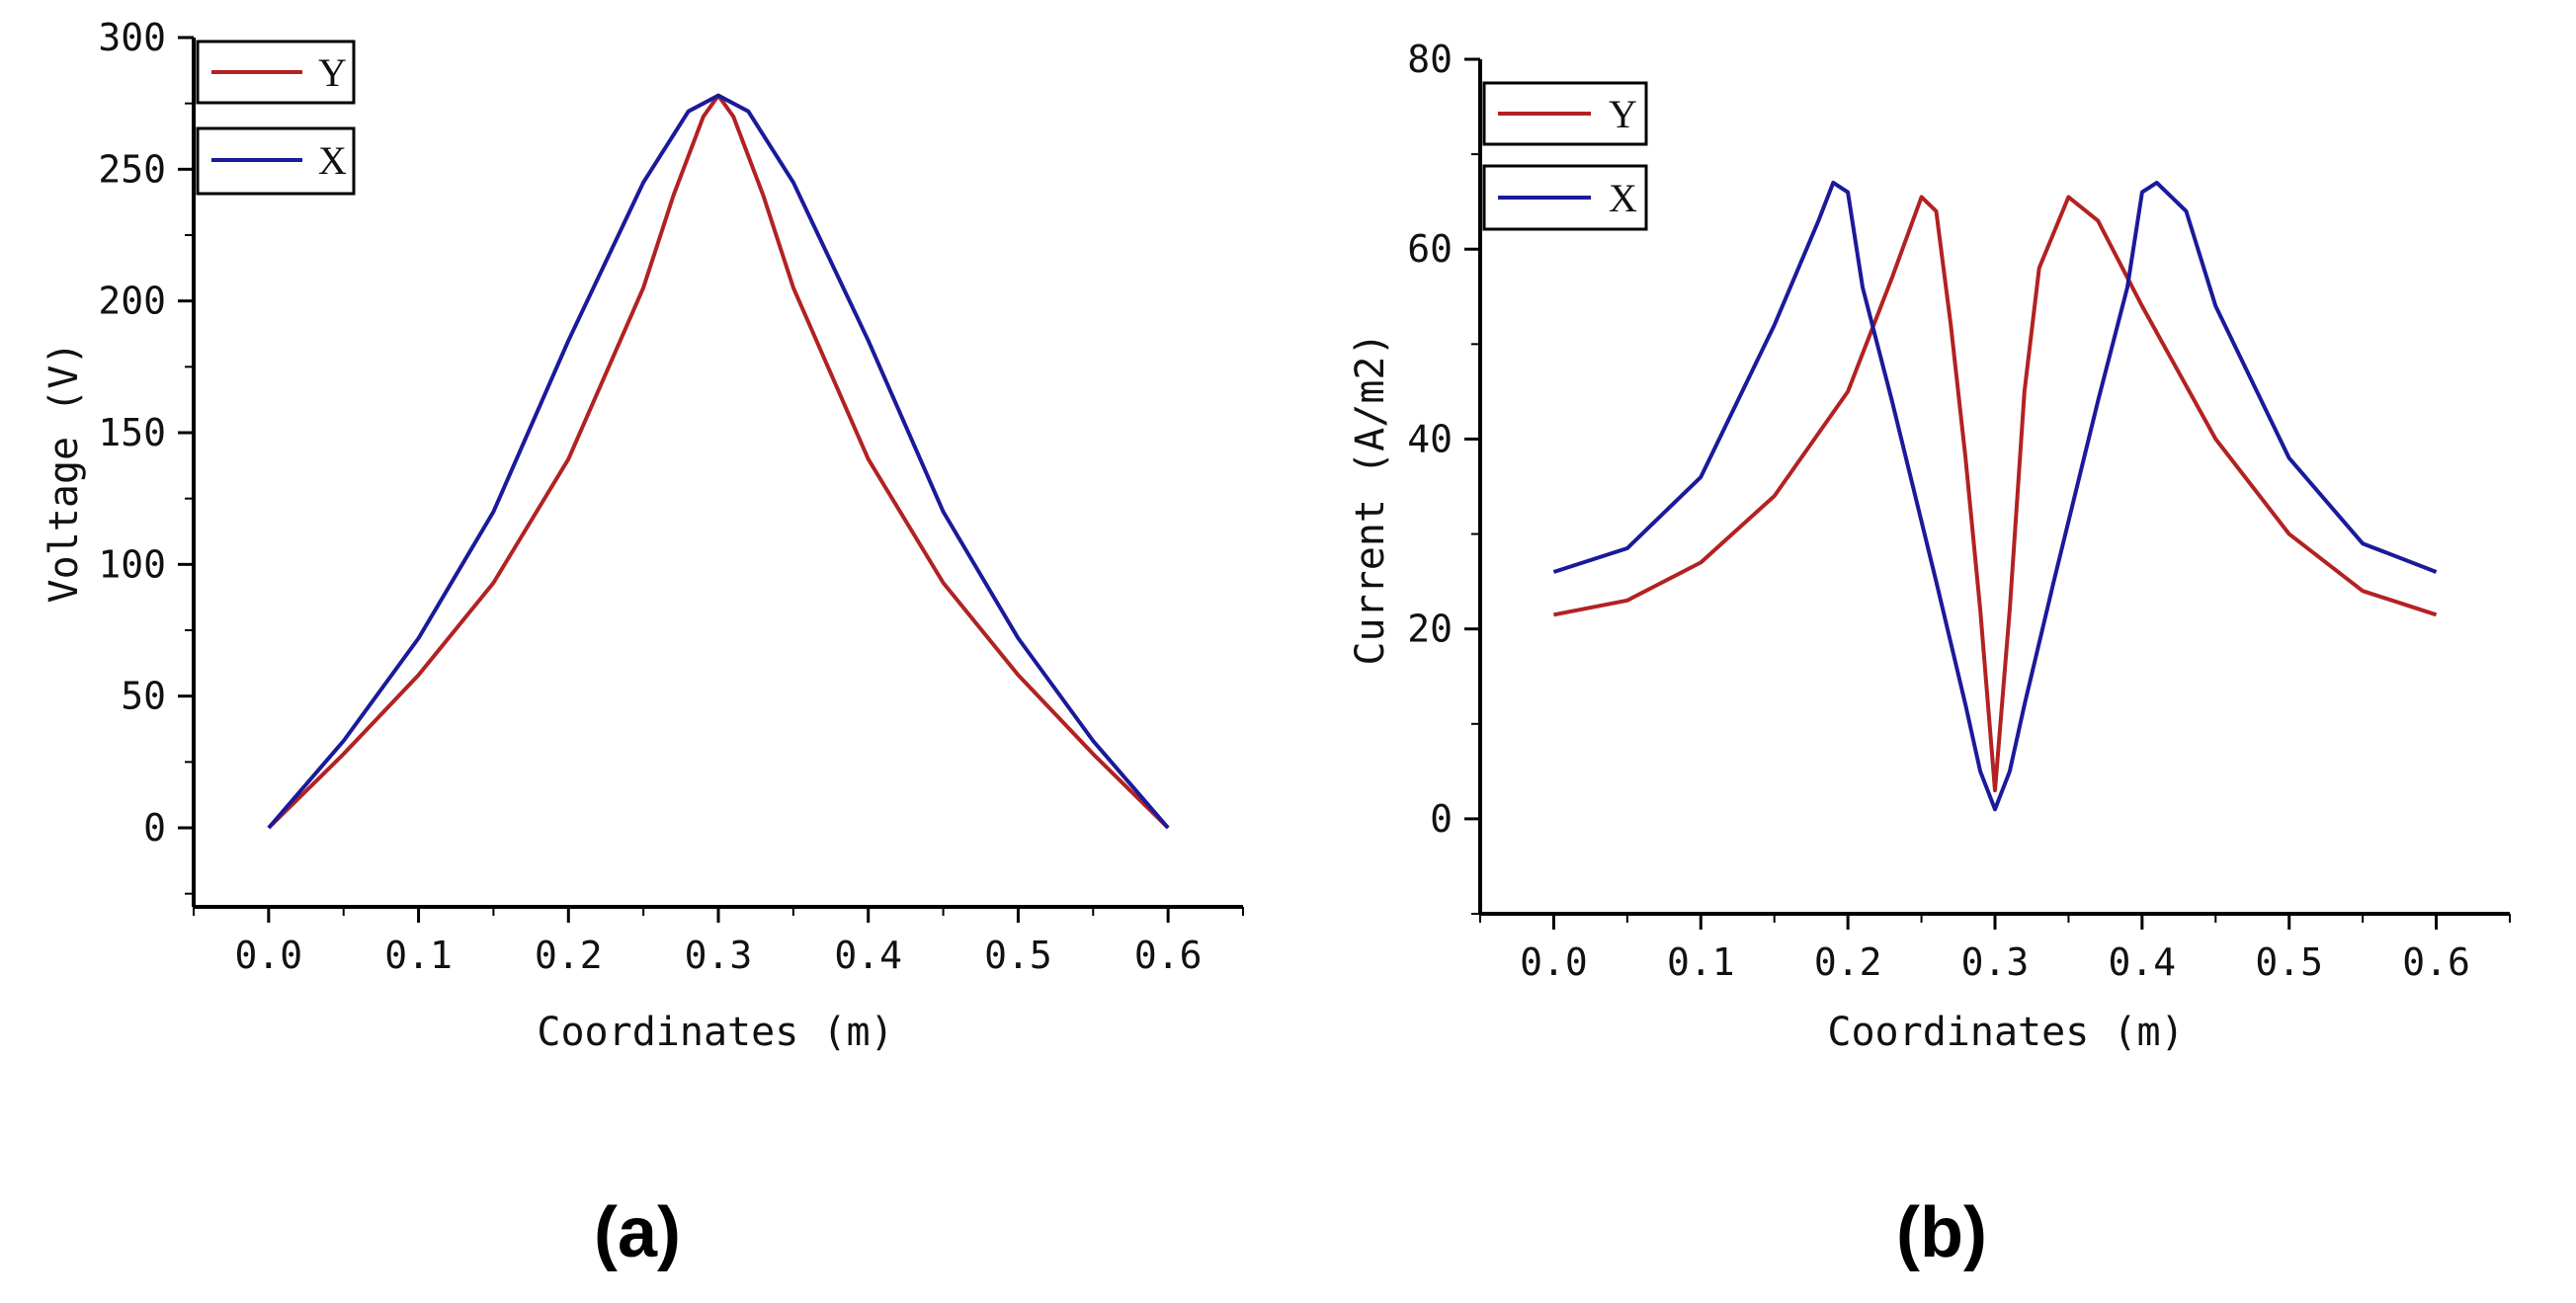 This screenshot has width=2576, height=1303. I want to click on panel-a-x-tick-label: 0.1, so click(418, 955).